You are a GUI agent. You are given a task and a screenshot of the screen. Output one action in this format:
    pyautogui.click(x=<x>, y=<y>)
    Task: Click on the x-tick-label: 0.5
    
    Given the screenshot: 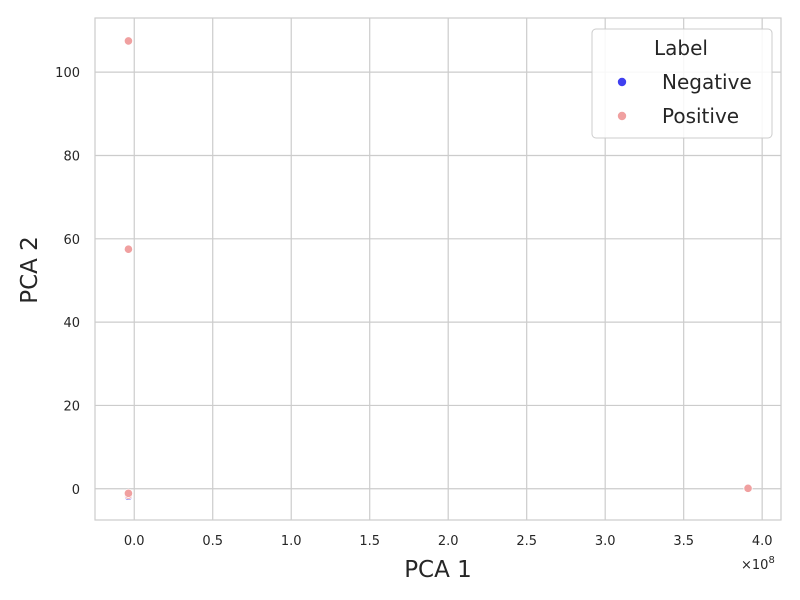 What is the action you would take?
    pyautogui.click(x=212, y=541)
    